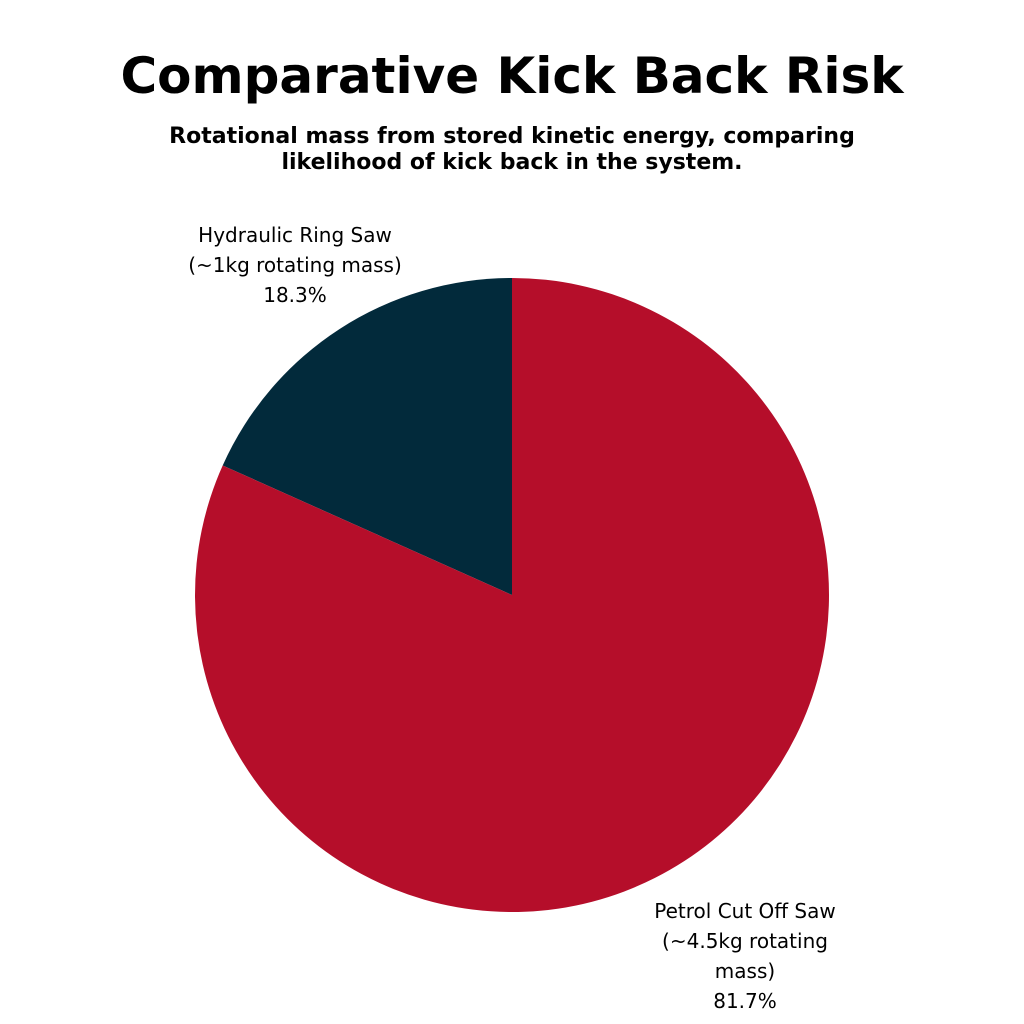 The image size is (1024, 1024). What do you see at coordinates (367, 436) in the screenshot?
I see `pie-slice-hydraulic-ring-saw` at bounding box center [367, 436].